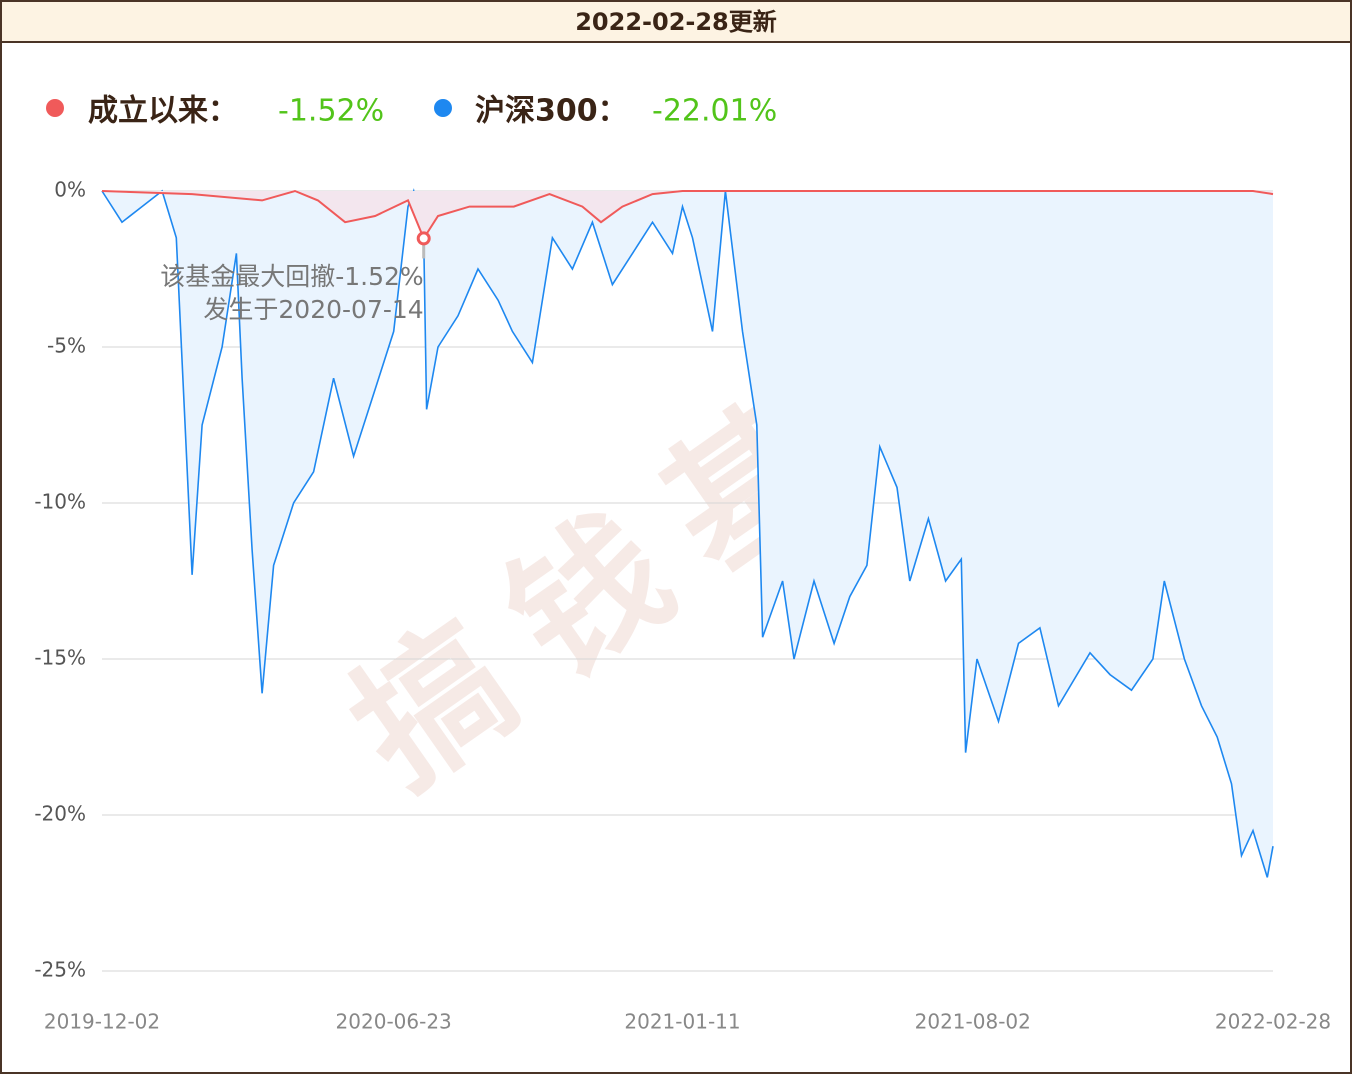 This screenshot has width=1352, height=1074. I want to click on x-tick-label: 2021-01-11, so click(682, 1022).